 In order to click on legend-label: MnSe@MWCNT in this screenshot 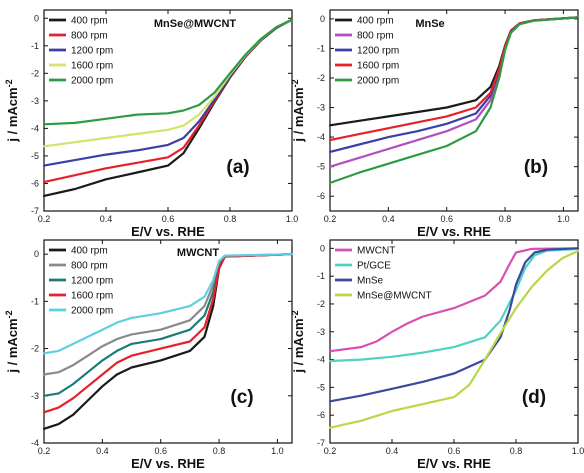, I will do `click(394, 296)`.